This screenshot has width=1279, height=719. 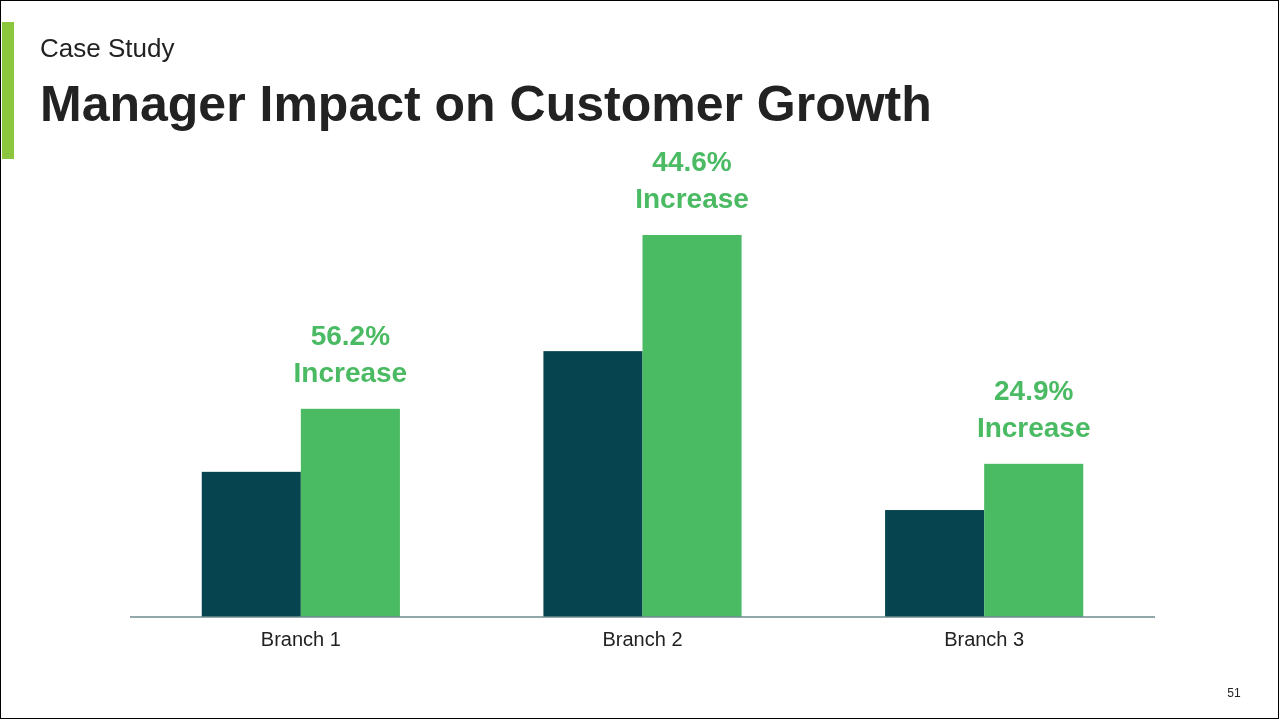 What do you see at coordinates (692, 180) in the screenshot?
I see `annotation: 44.6% Increase` at bounding box center [692, 180].